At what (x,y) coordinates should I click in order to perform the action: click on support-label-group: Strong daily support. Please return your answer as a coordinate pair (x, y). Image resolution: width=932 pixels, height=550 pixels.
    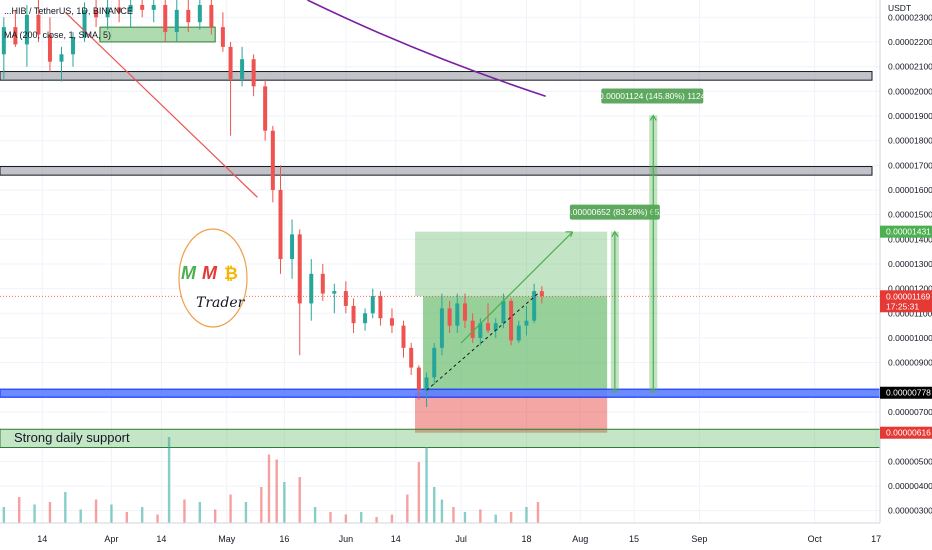
    Looking at the image, I should click on (72, 437).